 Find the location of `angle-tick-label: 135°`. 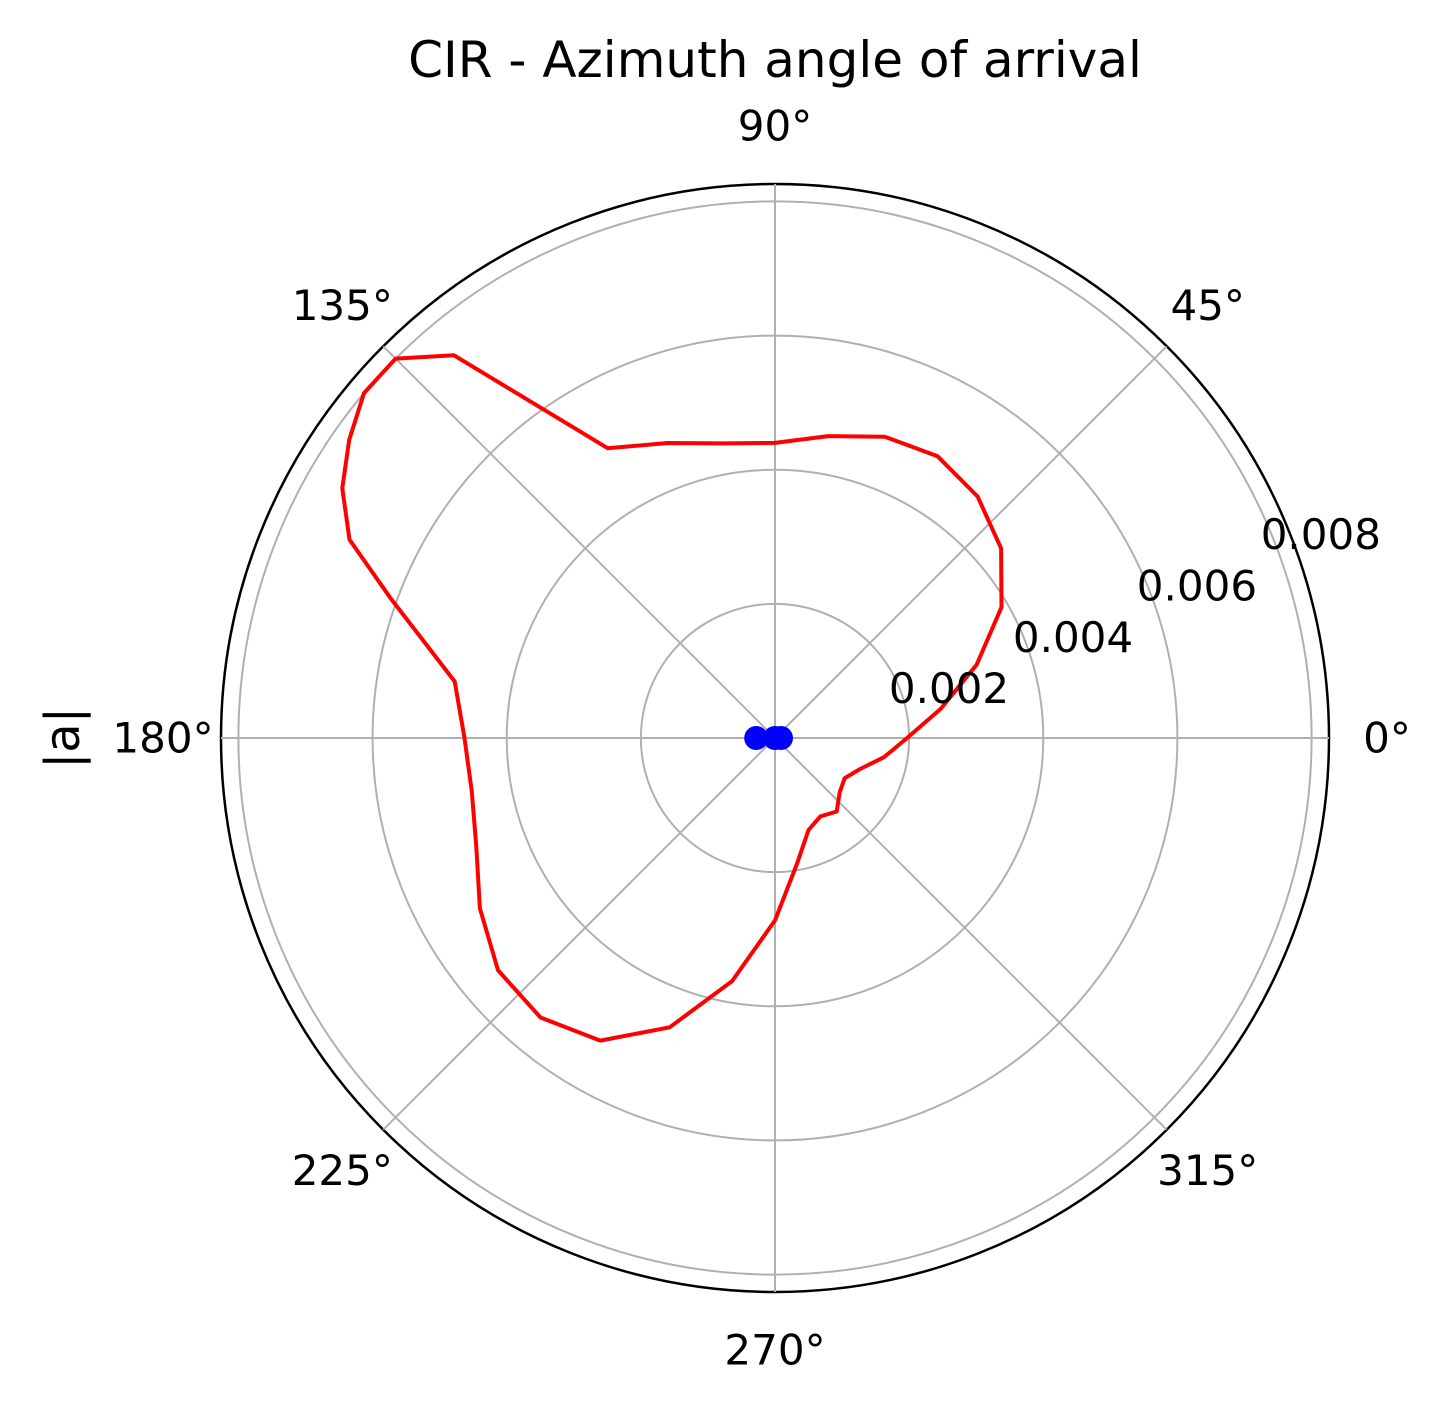

angle-tick-label: 135° is located at coordinates (342, 305).